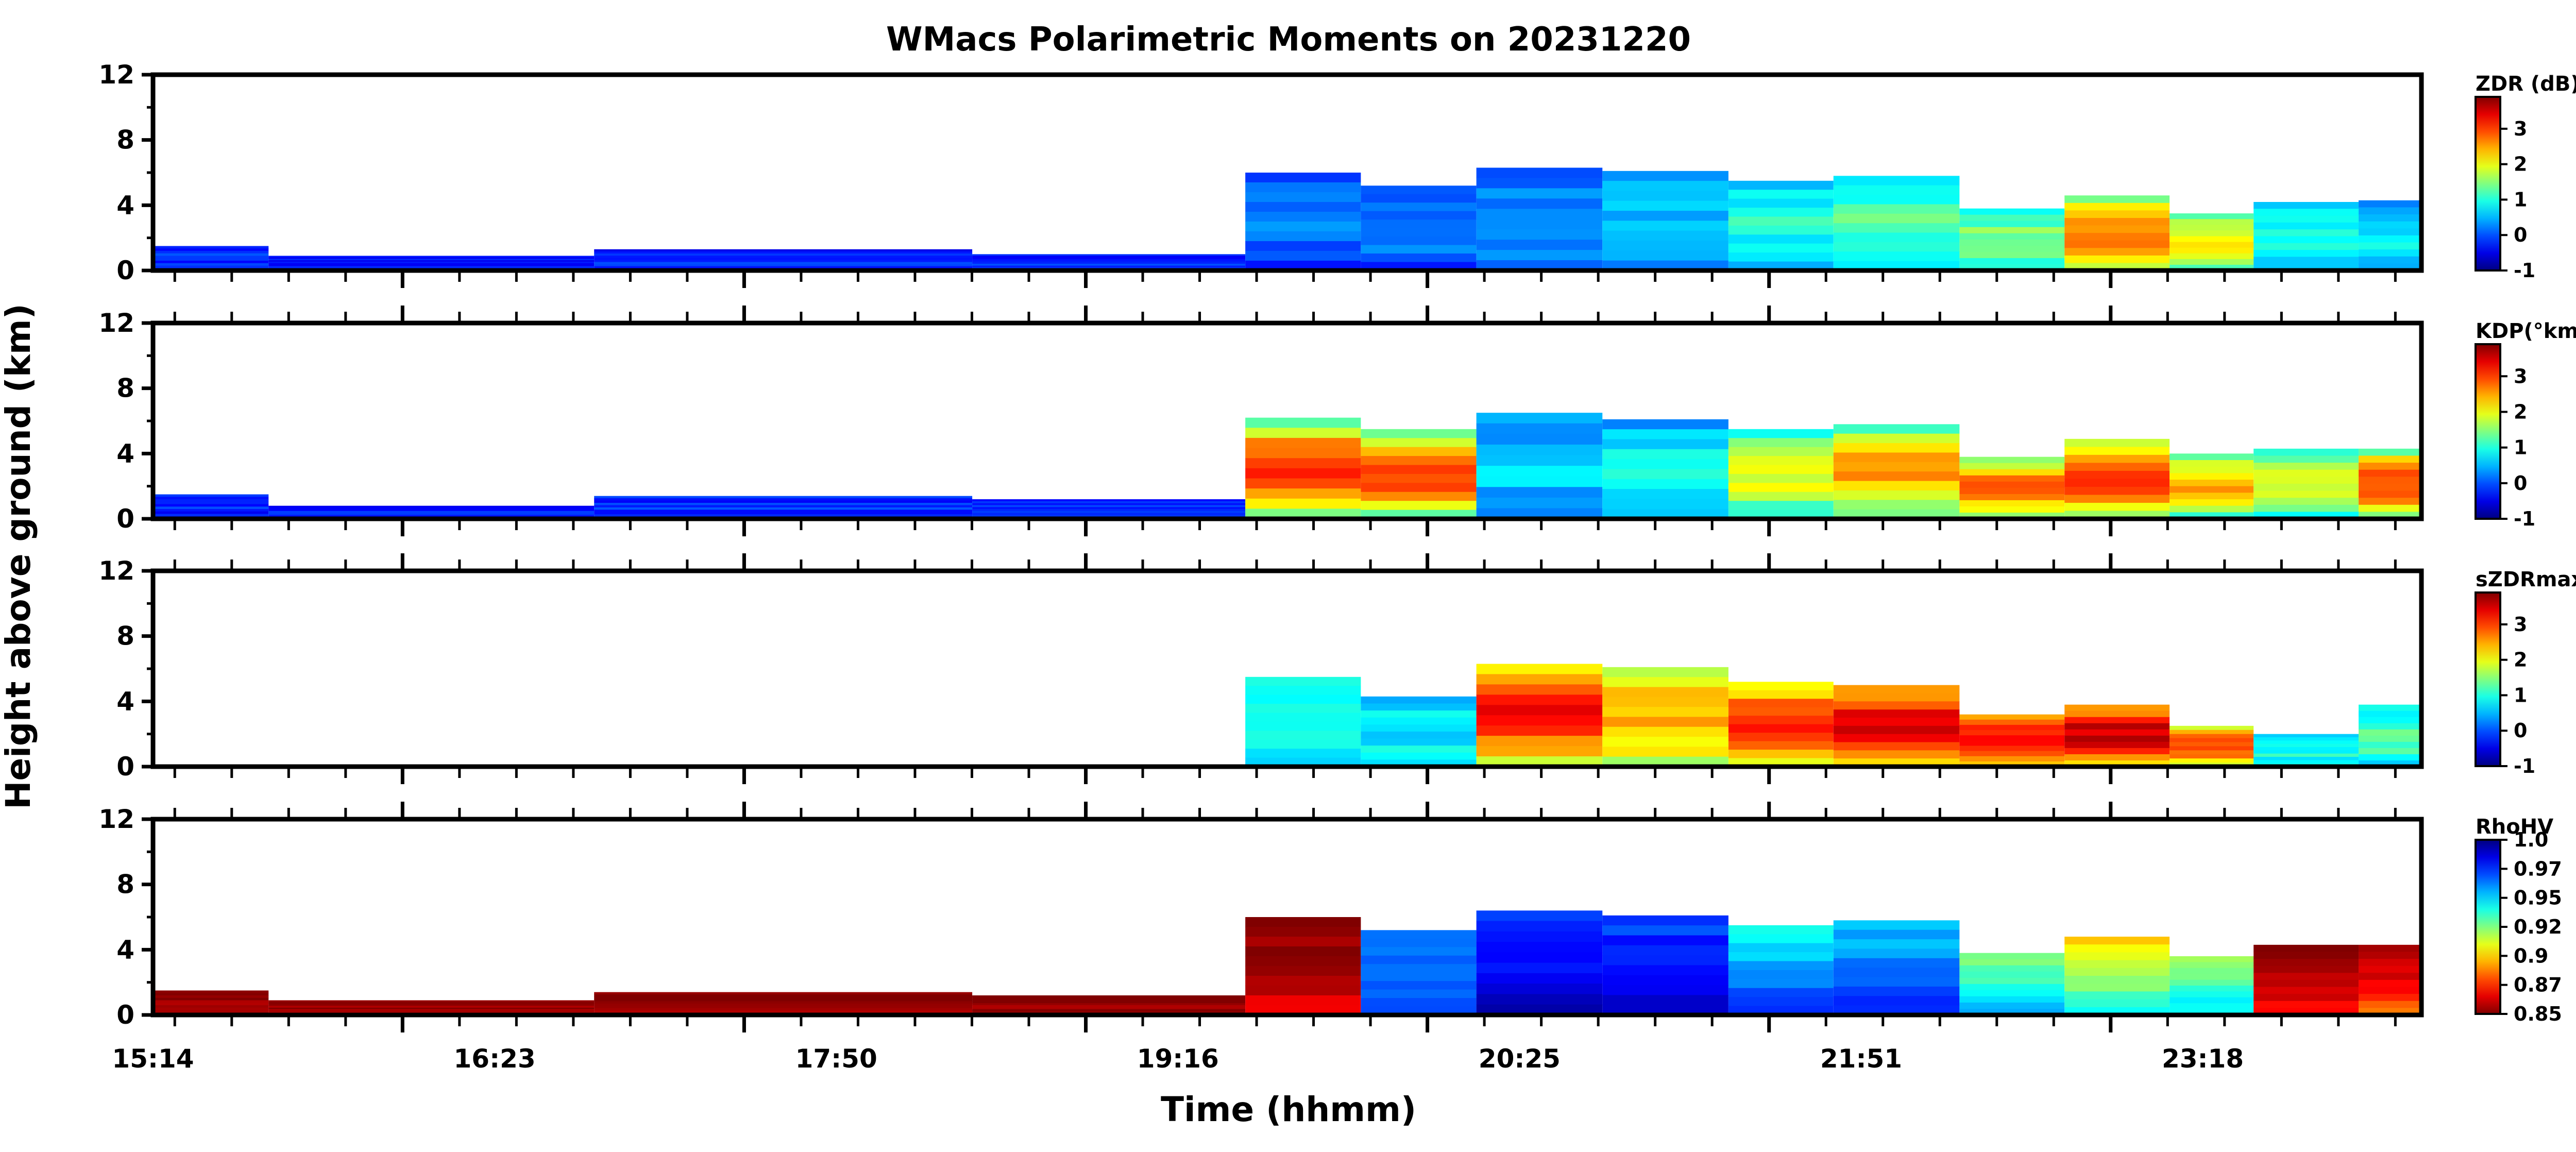 This screenshot has width=2576, height=1152. I want to click on x-tick-label: 20:25, so click(1520, 1059).